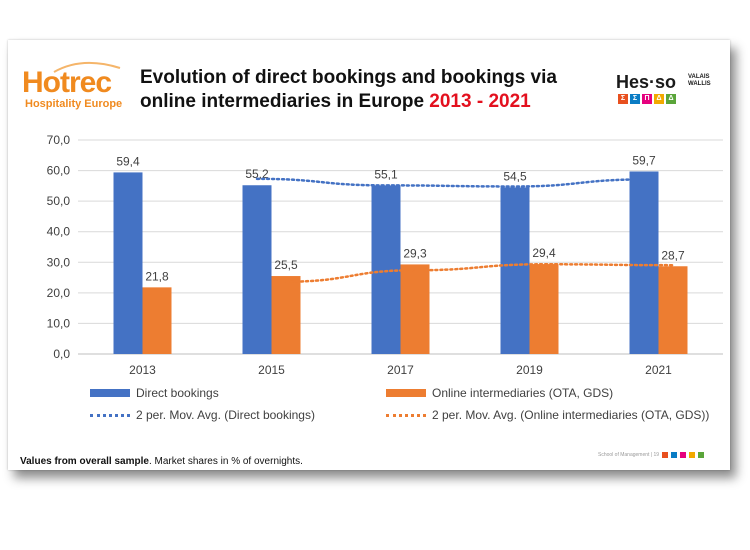 Image resolution: width=750 pixels, height=550 pixels. Describe the element at coordinates (659, 99) in the screenshot. I see `hes-square-4: Δ` at that location.